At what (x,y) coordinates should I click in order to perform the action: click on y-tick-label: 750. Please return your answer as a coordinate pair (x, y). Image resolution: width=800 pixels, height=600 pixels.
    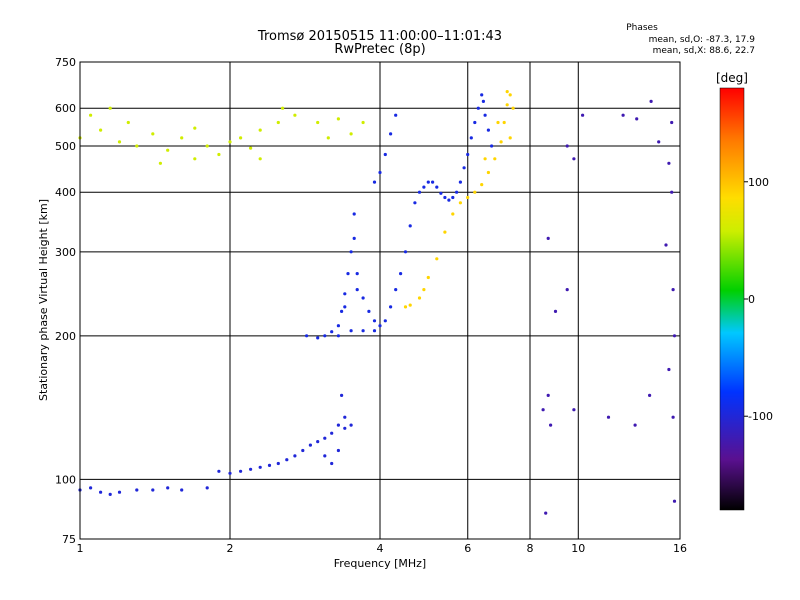
    Looking at the image, I should click on (65, 62).